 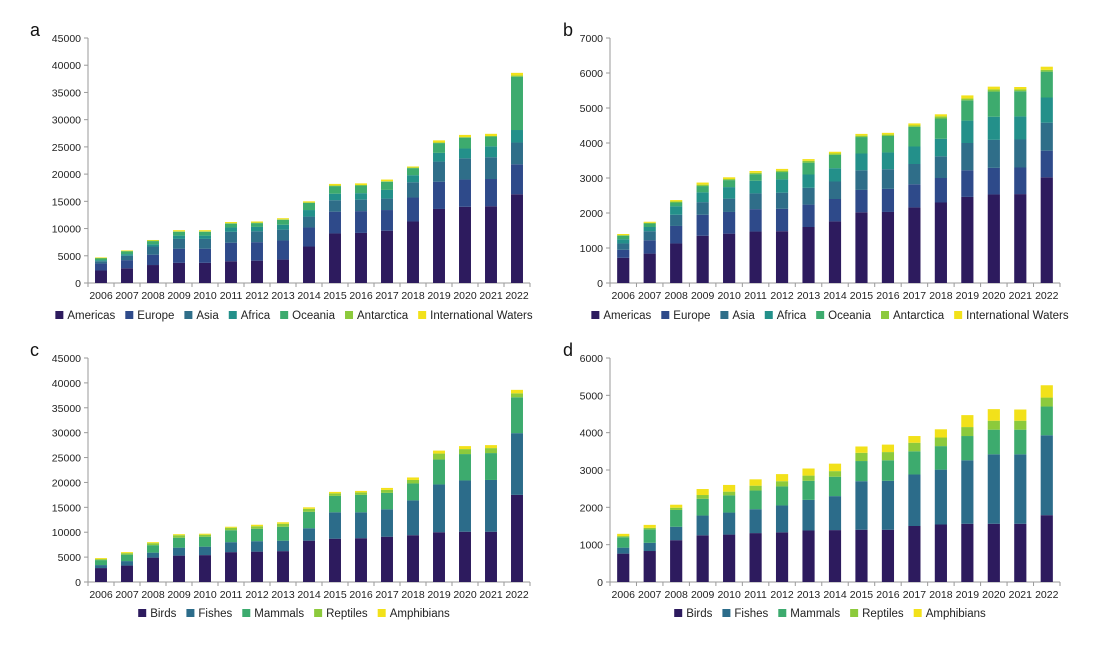 I want to click on y-tick-label: 35000, so click(x=66, y=93).